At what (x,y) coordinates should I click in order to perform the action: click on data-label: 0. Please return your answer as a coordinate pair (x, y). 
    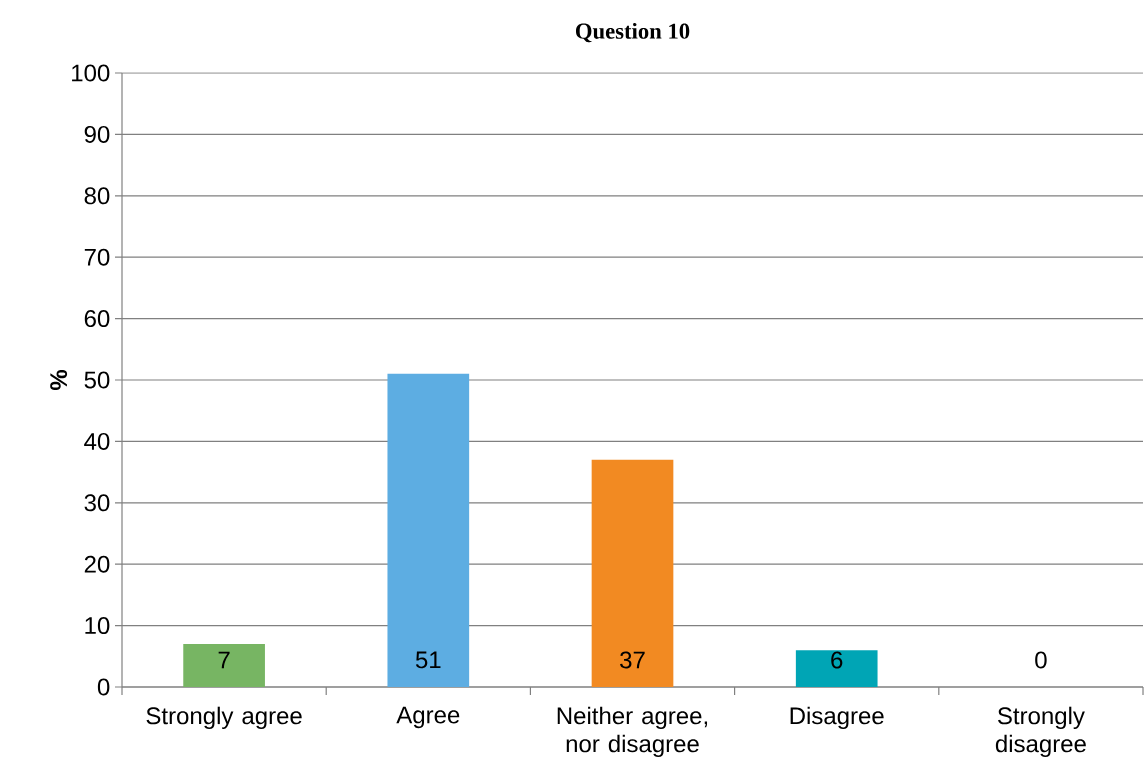
    Looking at the image, I should click on (1041, 660).